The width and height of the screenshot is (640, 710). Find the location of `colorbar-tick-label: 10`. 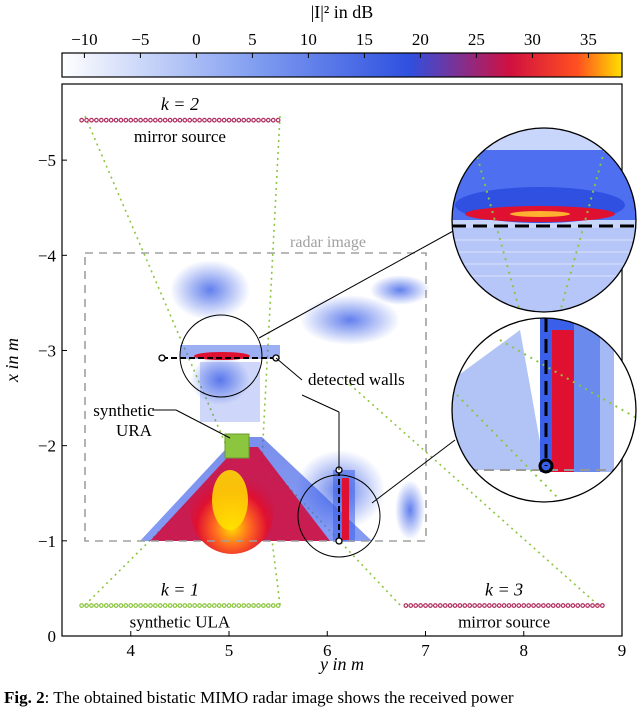

colorbar-tick-label: 10 is located at coordinates (308, 39).